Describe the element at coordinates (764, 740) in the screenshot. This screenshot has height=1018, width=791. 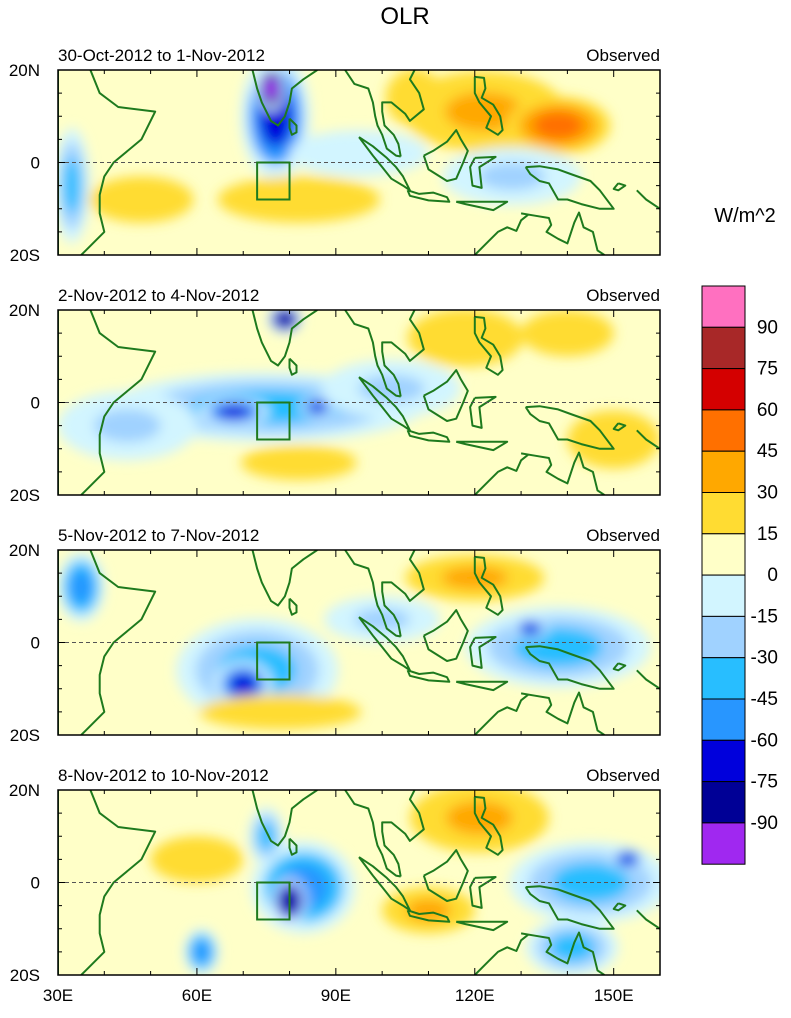
I see `colorbar-label: -60` at that location.